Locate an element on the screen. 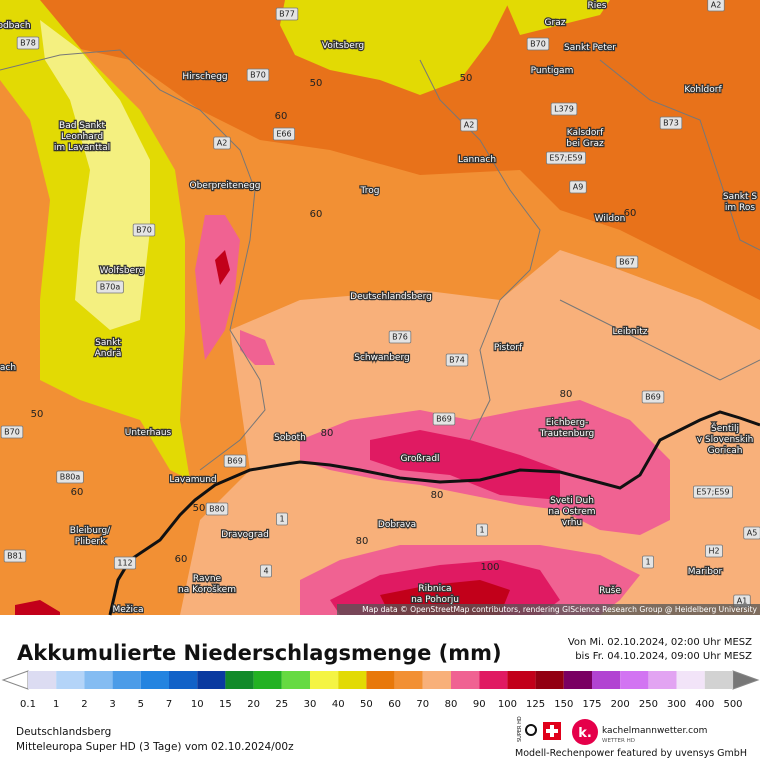  place-label: Leibnitz is located at coordinates (629, 332).